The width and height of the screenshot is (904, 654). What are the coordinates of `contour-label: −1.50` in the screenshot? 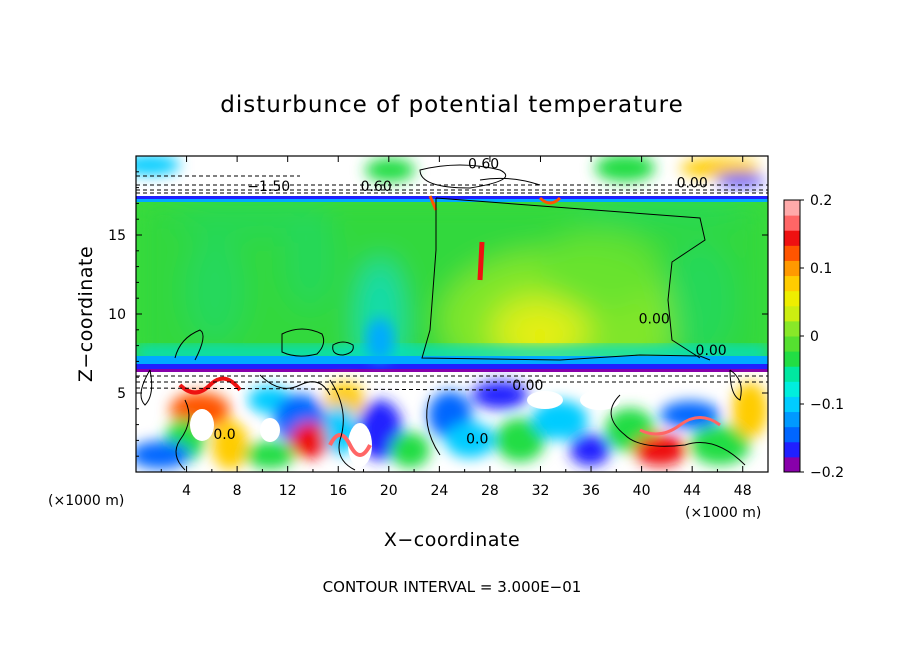 It's located at (268, 187).